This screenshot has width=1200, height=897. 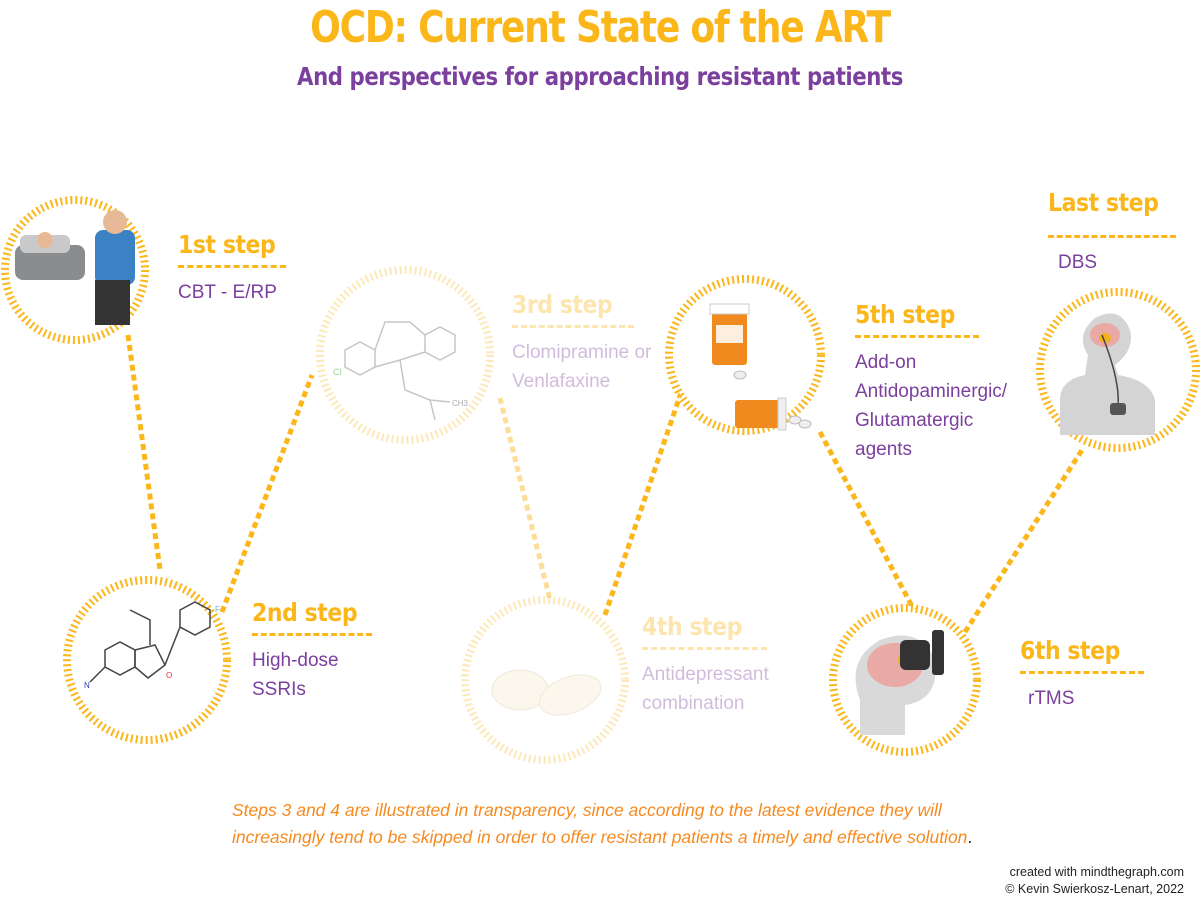 What do you see at coordinates (899, 682) in the screenshot?
I see `tms-coil-brain-icon` at bounding box center [899, 682].